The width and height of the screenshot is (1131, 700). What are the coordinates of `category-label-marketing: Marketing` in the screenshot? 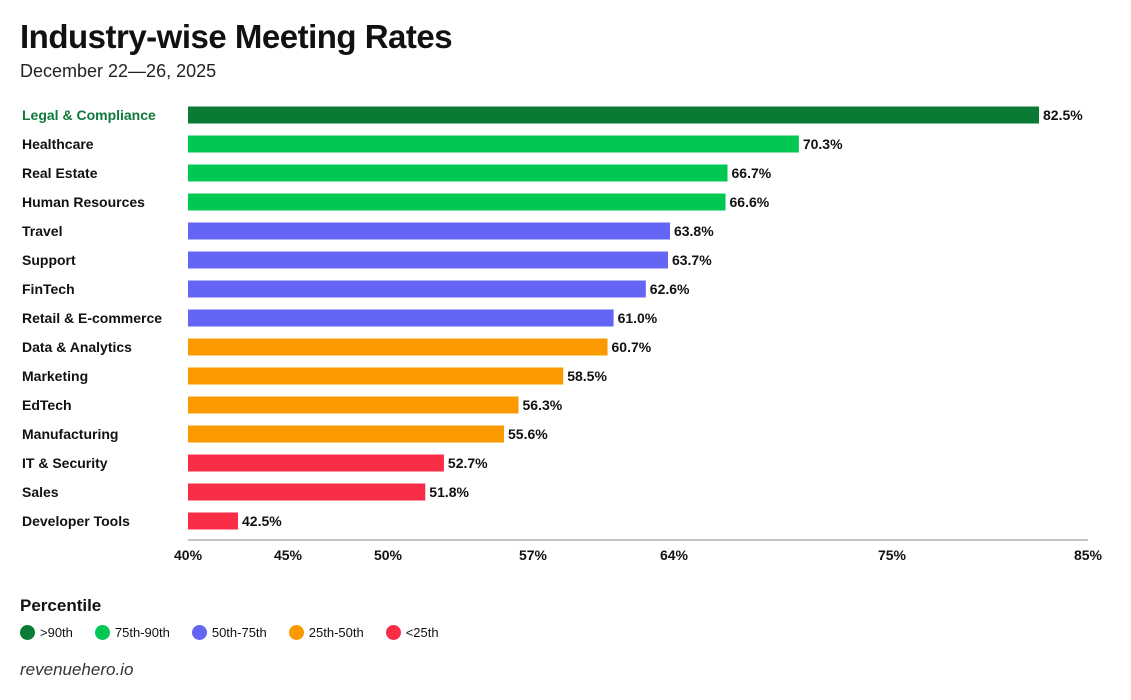 It's located at (55, 376).